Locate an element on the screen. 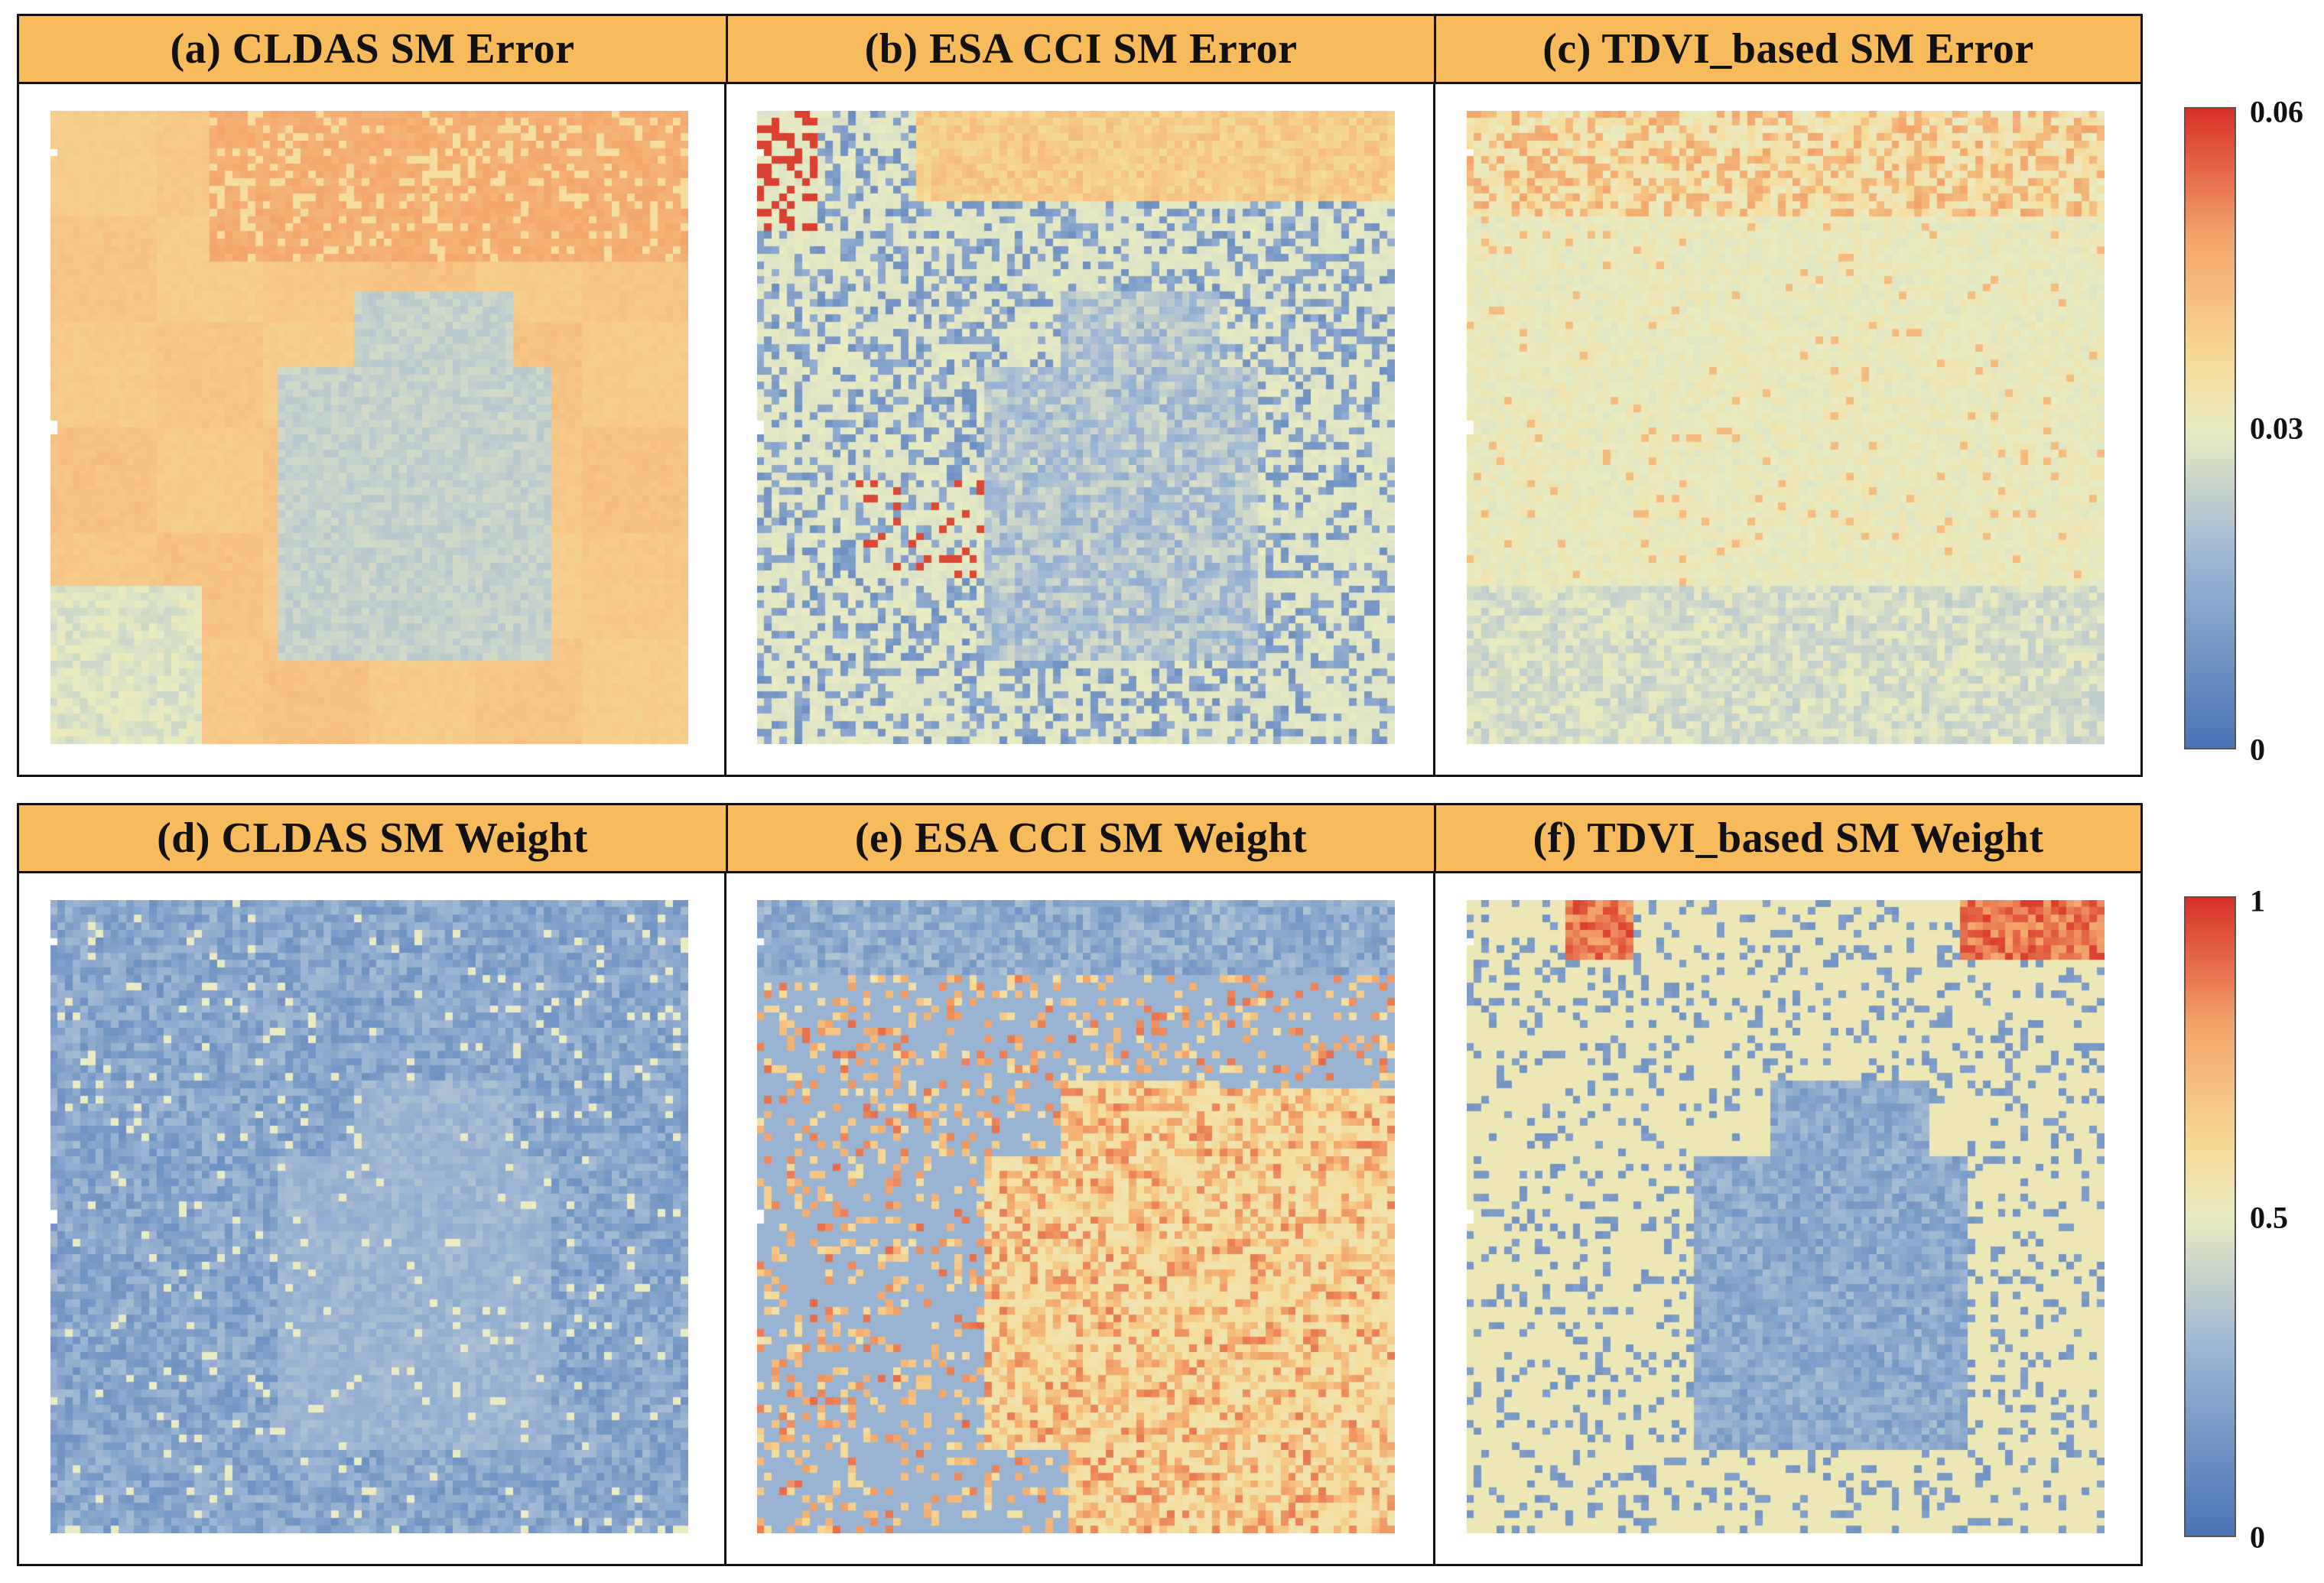 The image size is (2324, 1583). panel-title-a: (a) CLDAS SM Error is located at coordinates (372, 49).